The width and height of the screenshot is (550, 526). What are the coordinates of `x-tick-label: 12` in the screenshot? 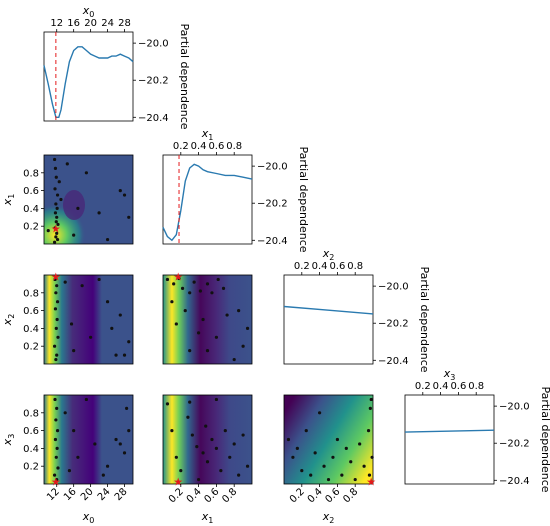 It's located at (53, 494).